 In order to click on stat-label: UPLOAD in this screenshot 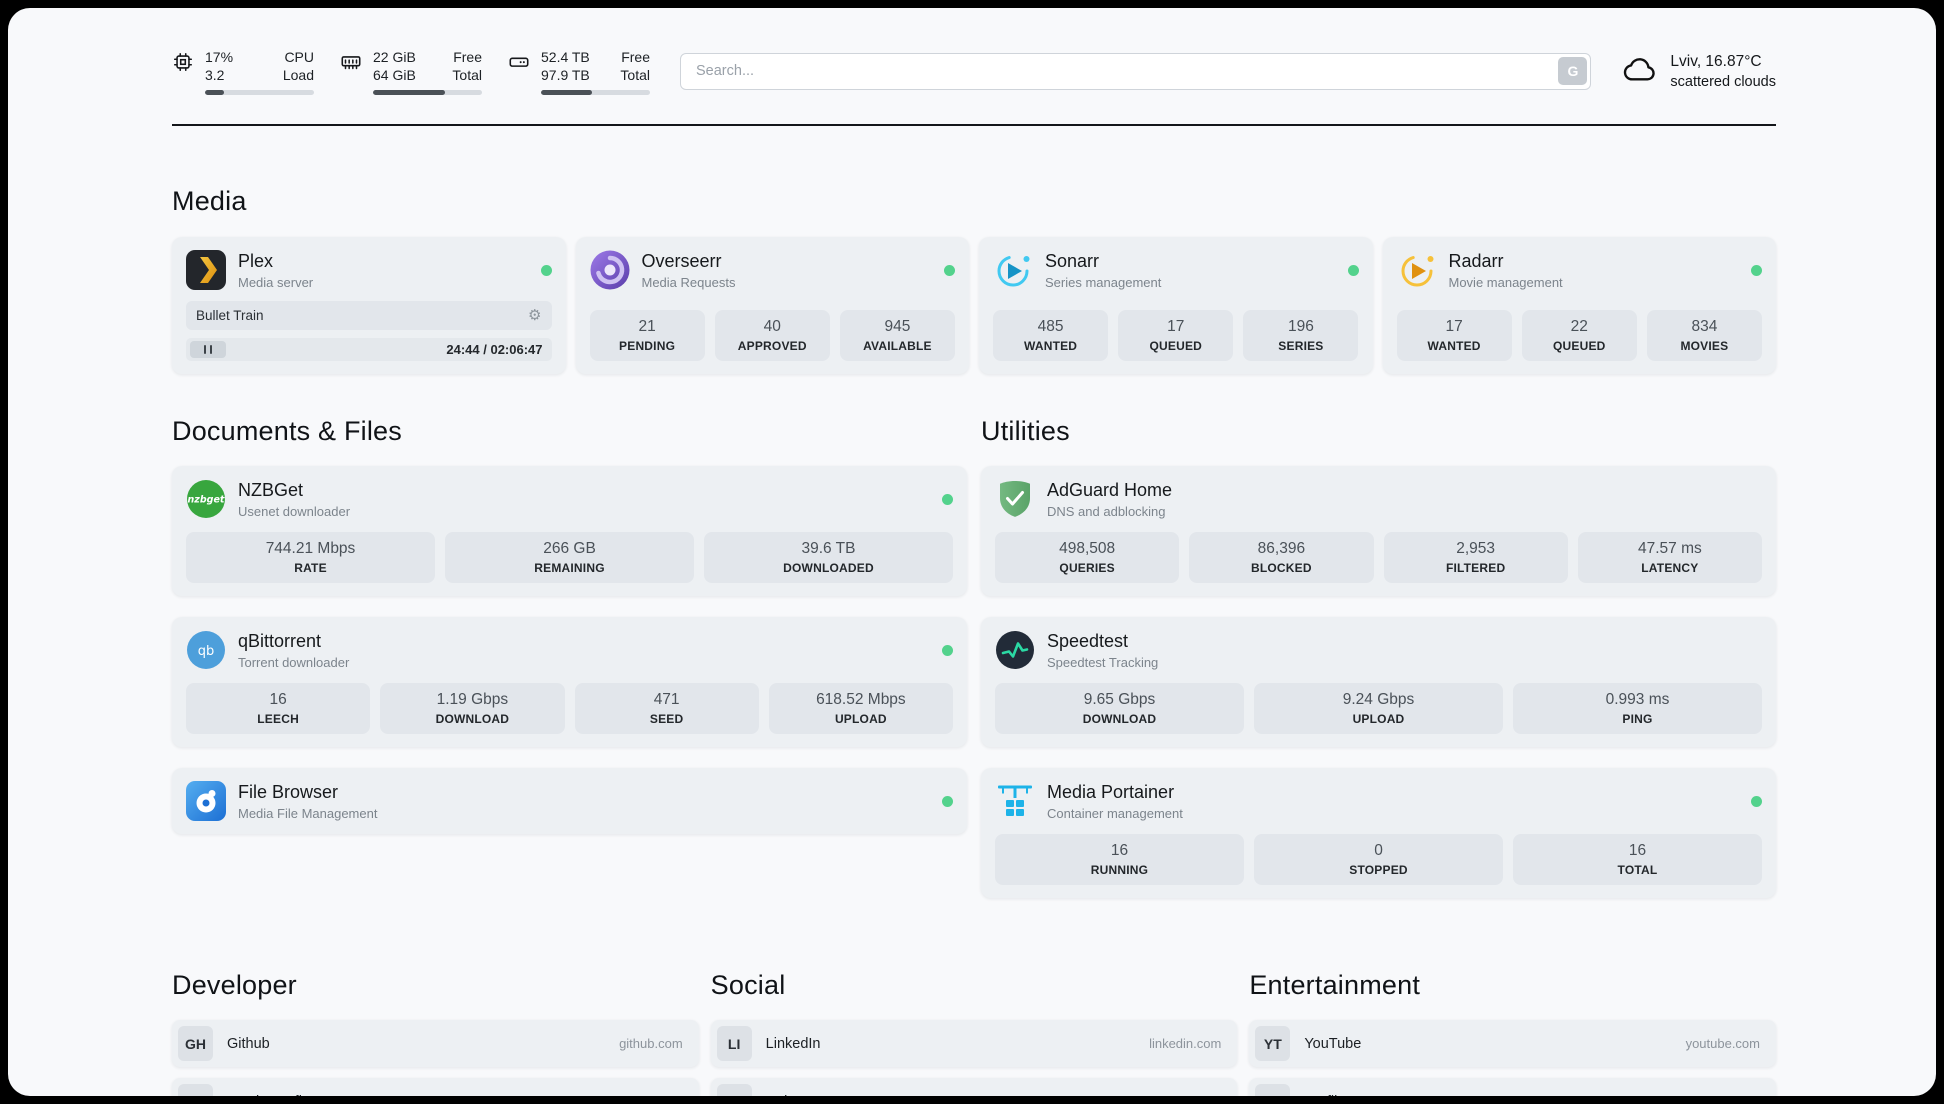, I will do `click(860, 719)`.